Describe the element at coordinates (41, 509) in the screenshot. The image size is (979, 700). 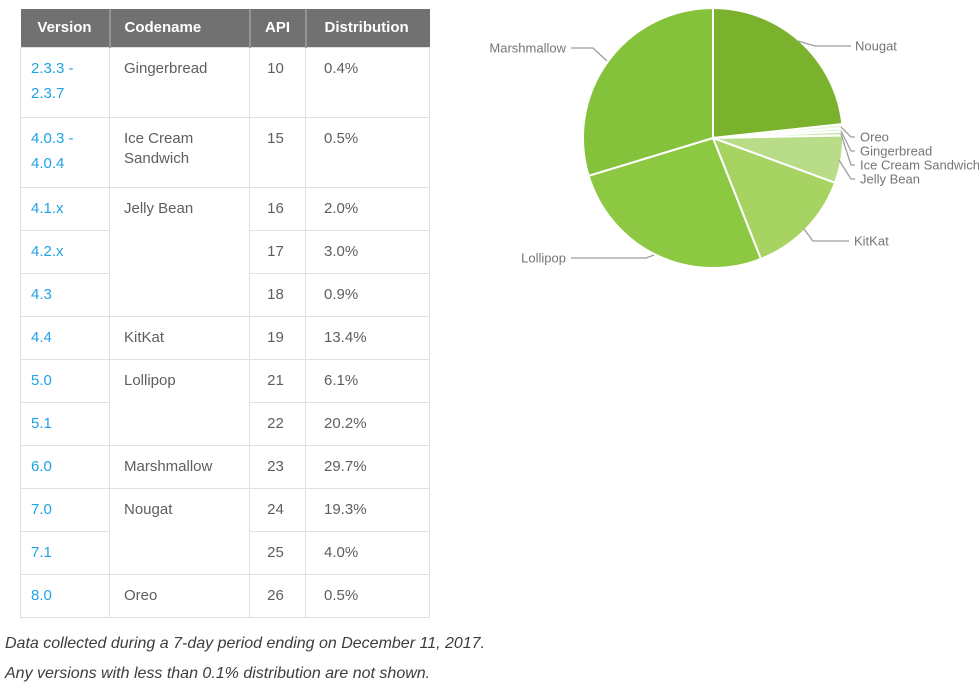
I see `version-link: 7.0` at that location.